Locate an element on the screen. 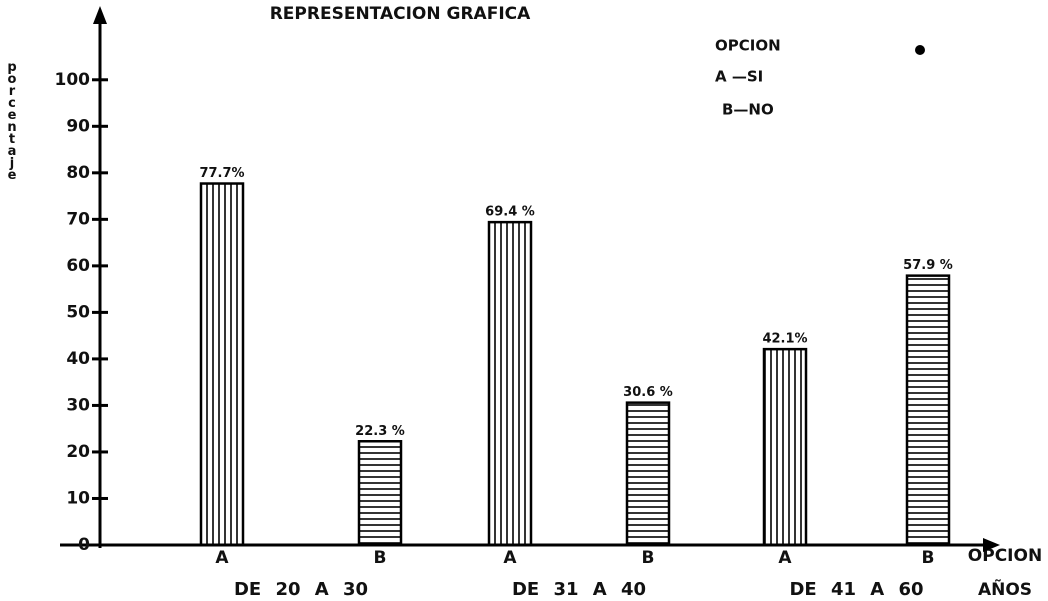 This screenshot has height=601, width=1048. value-label: 77.7% is located at coordinates (221, 173).